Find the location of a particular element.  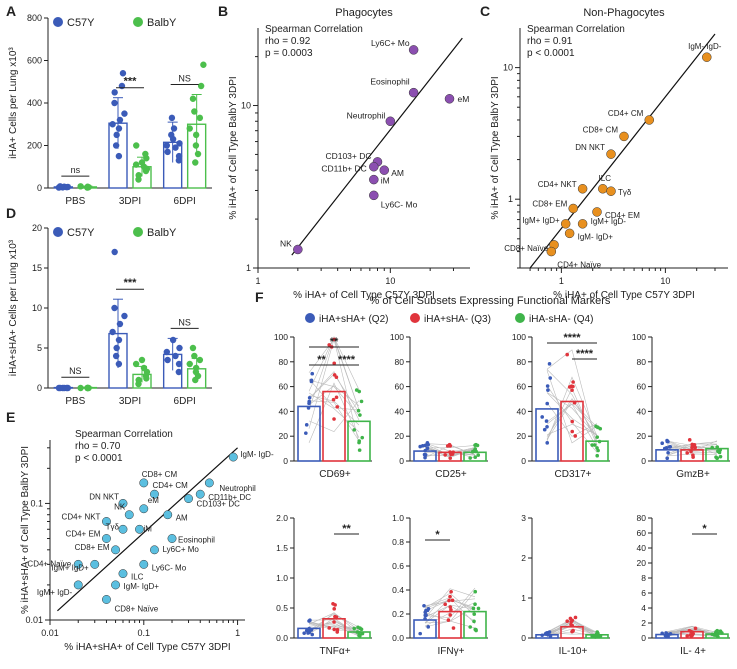

marker-label: GmzB+ is located at coordinates (693, 474).